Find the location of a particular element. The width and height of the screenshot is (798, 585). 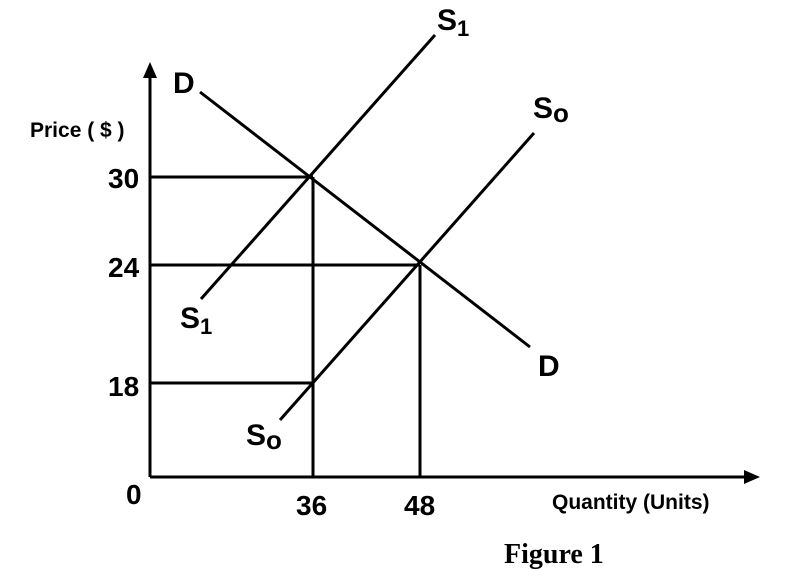

s1-label-bottom: S1 is located at coordinates (196, 320).